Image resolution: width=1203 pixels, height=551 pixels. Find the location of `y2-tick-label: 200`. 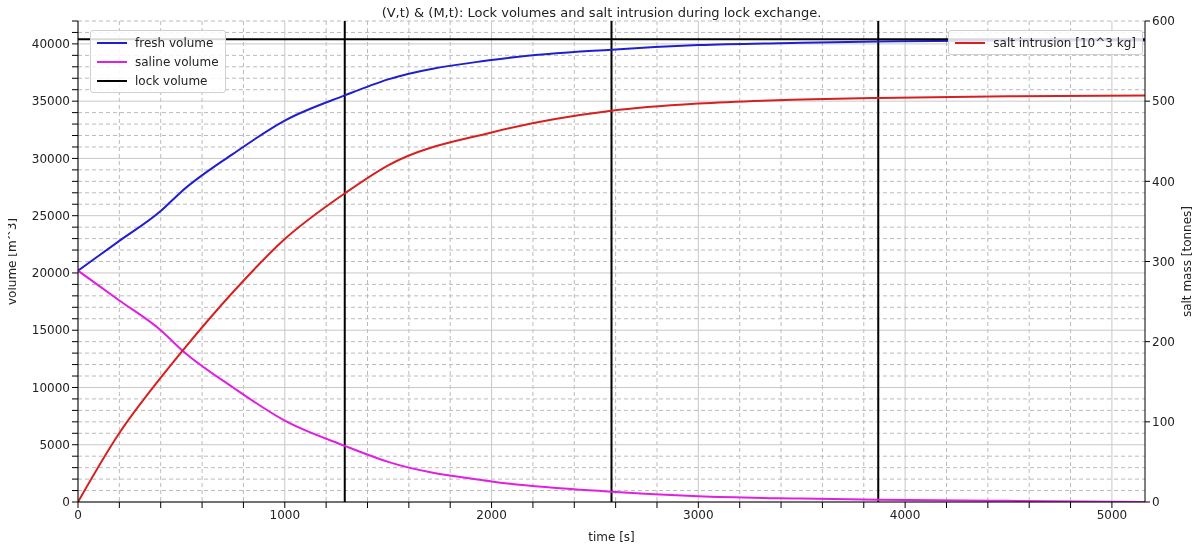

y2-tick-label: 200 is located at coordinates (1163, 341).